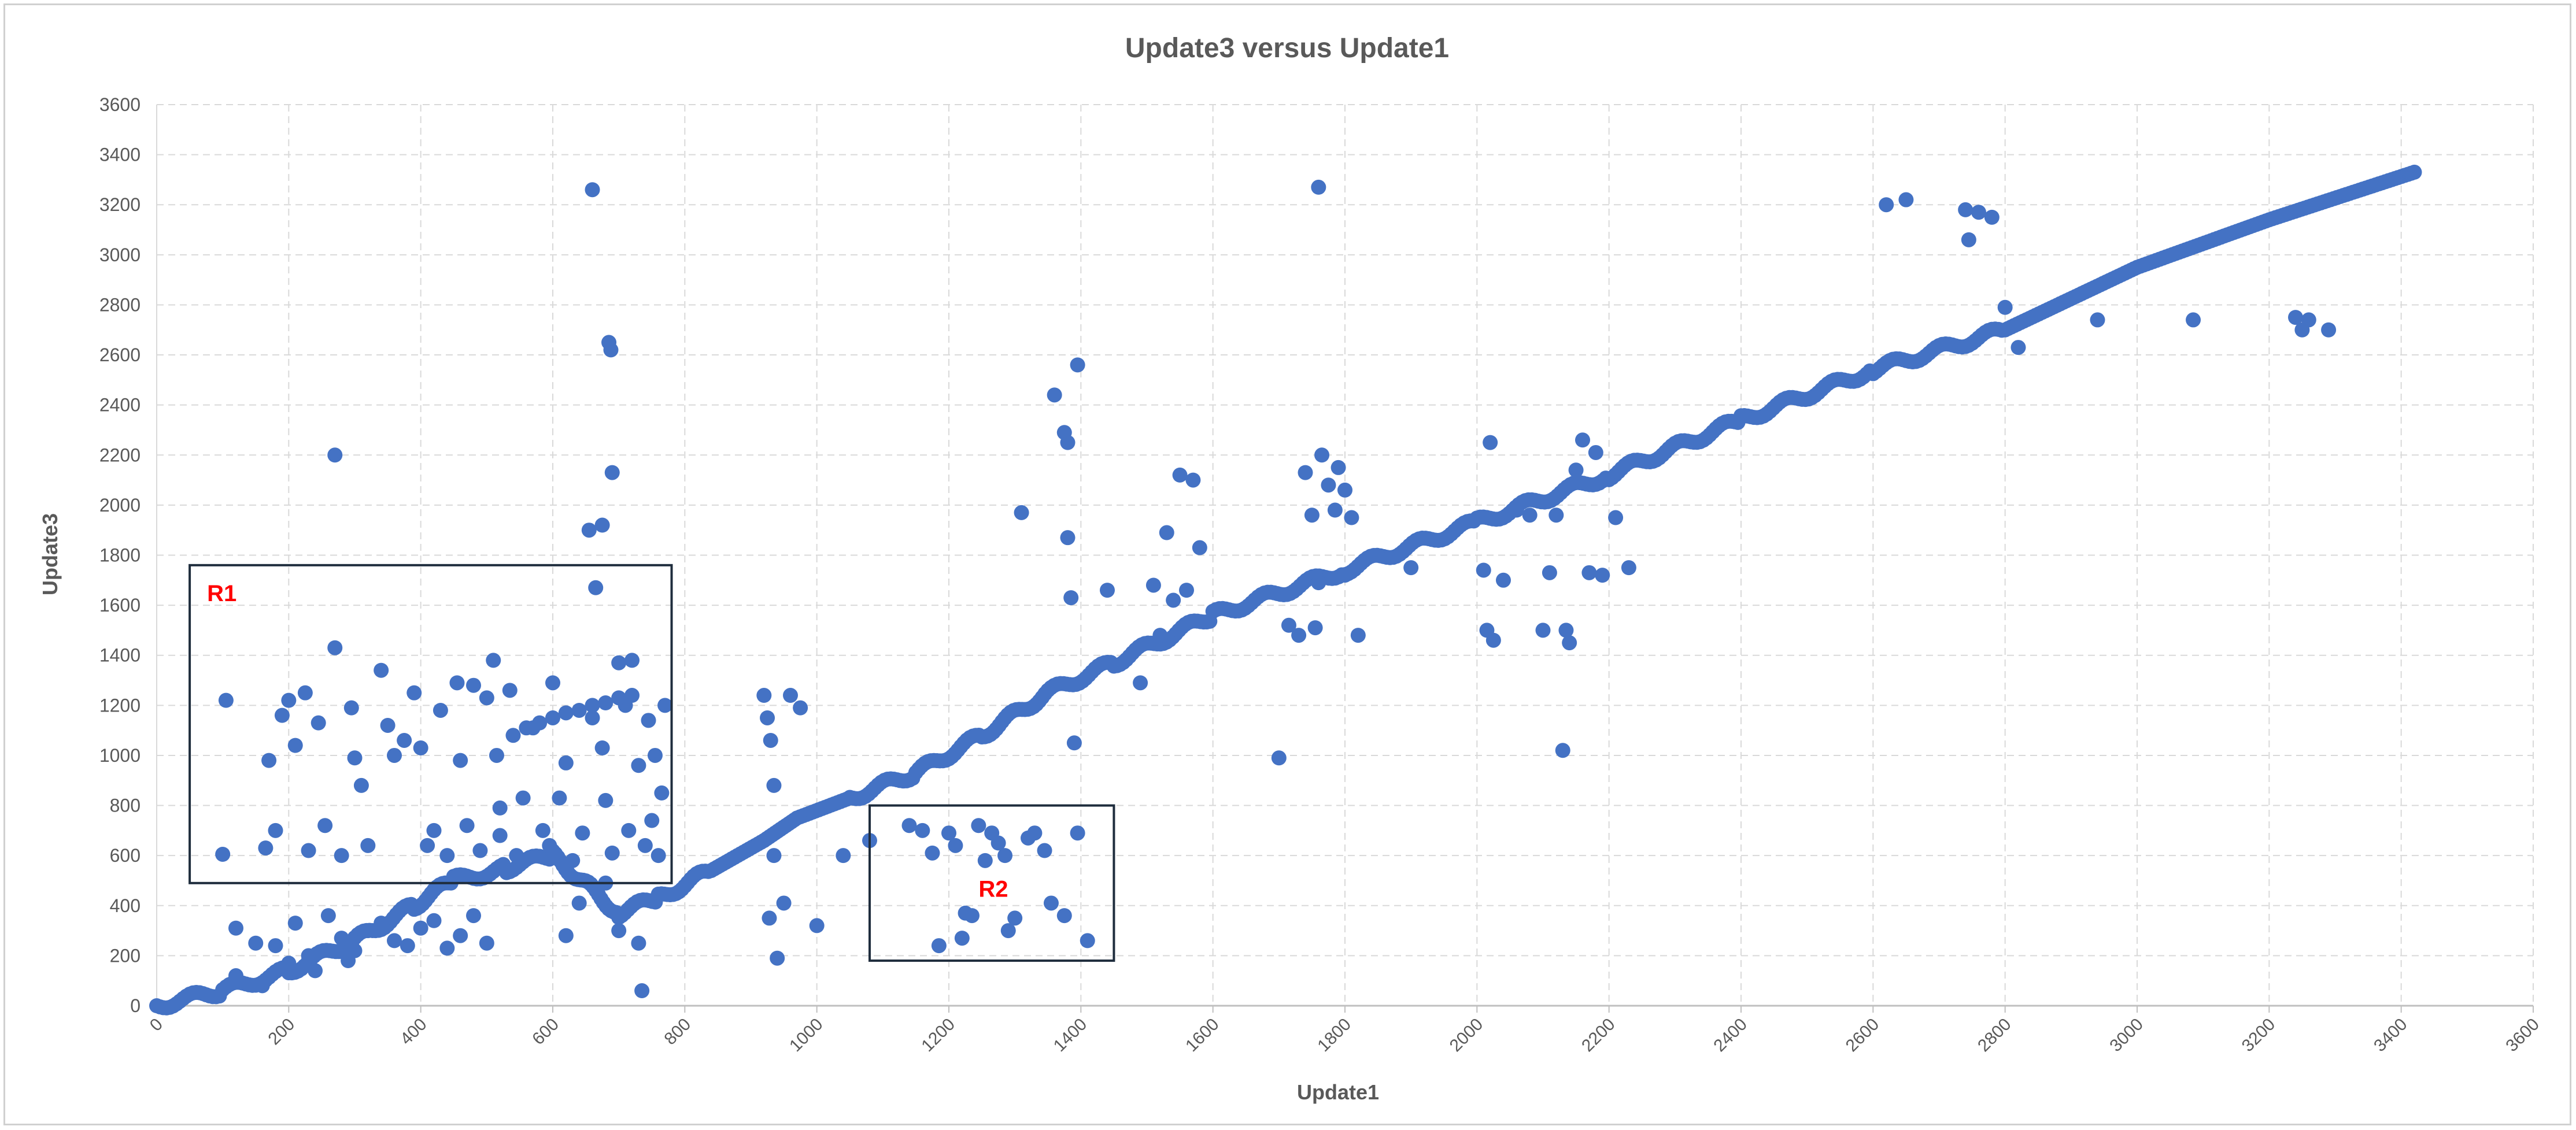  I want to click on y-tick-label: 200, so click(126, 955).